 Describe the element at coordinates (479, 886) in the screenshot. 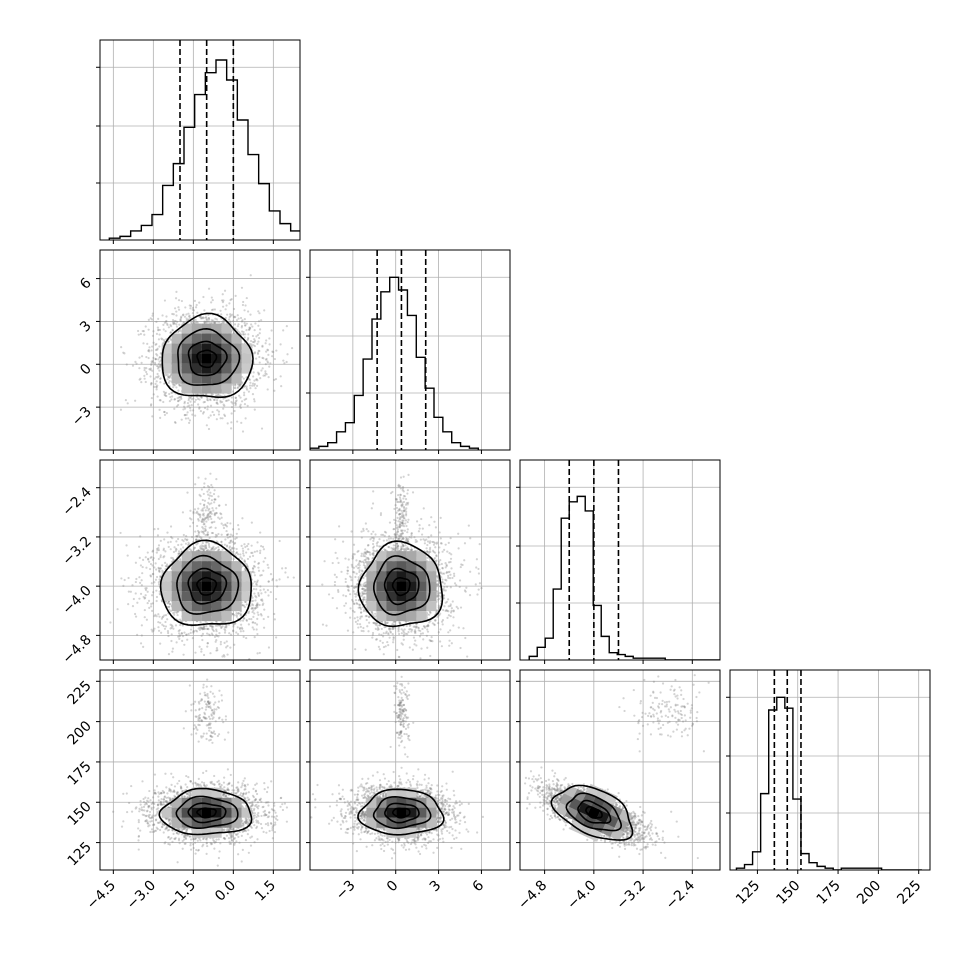

I see `x-tick-label: 6` at that location.